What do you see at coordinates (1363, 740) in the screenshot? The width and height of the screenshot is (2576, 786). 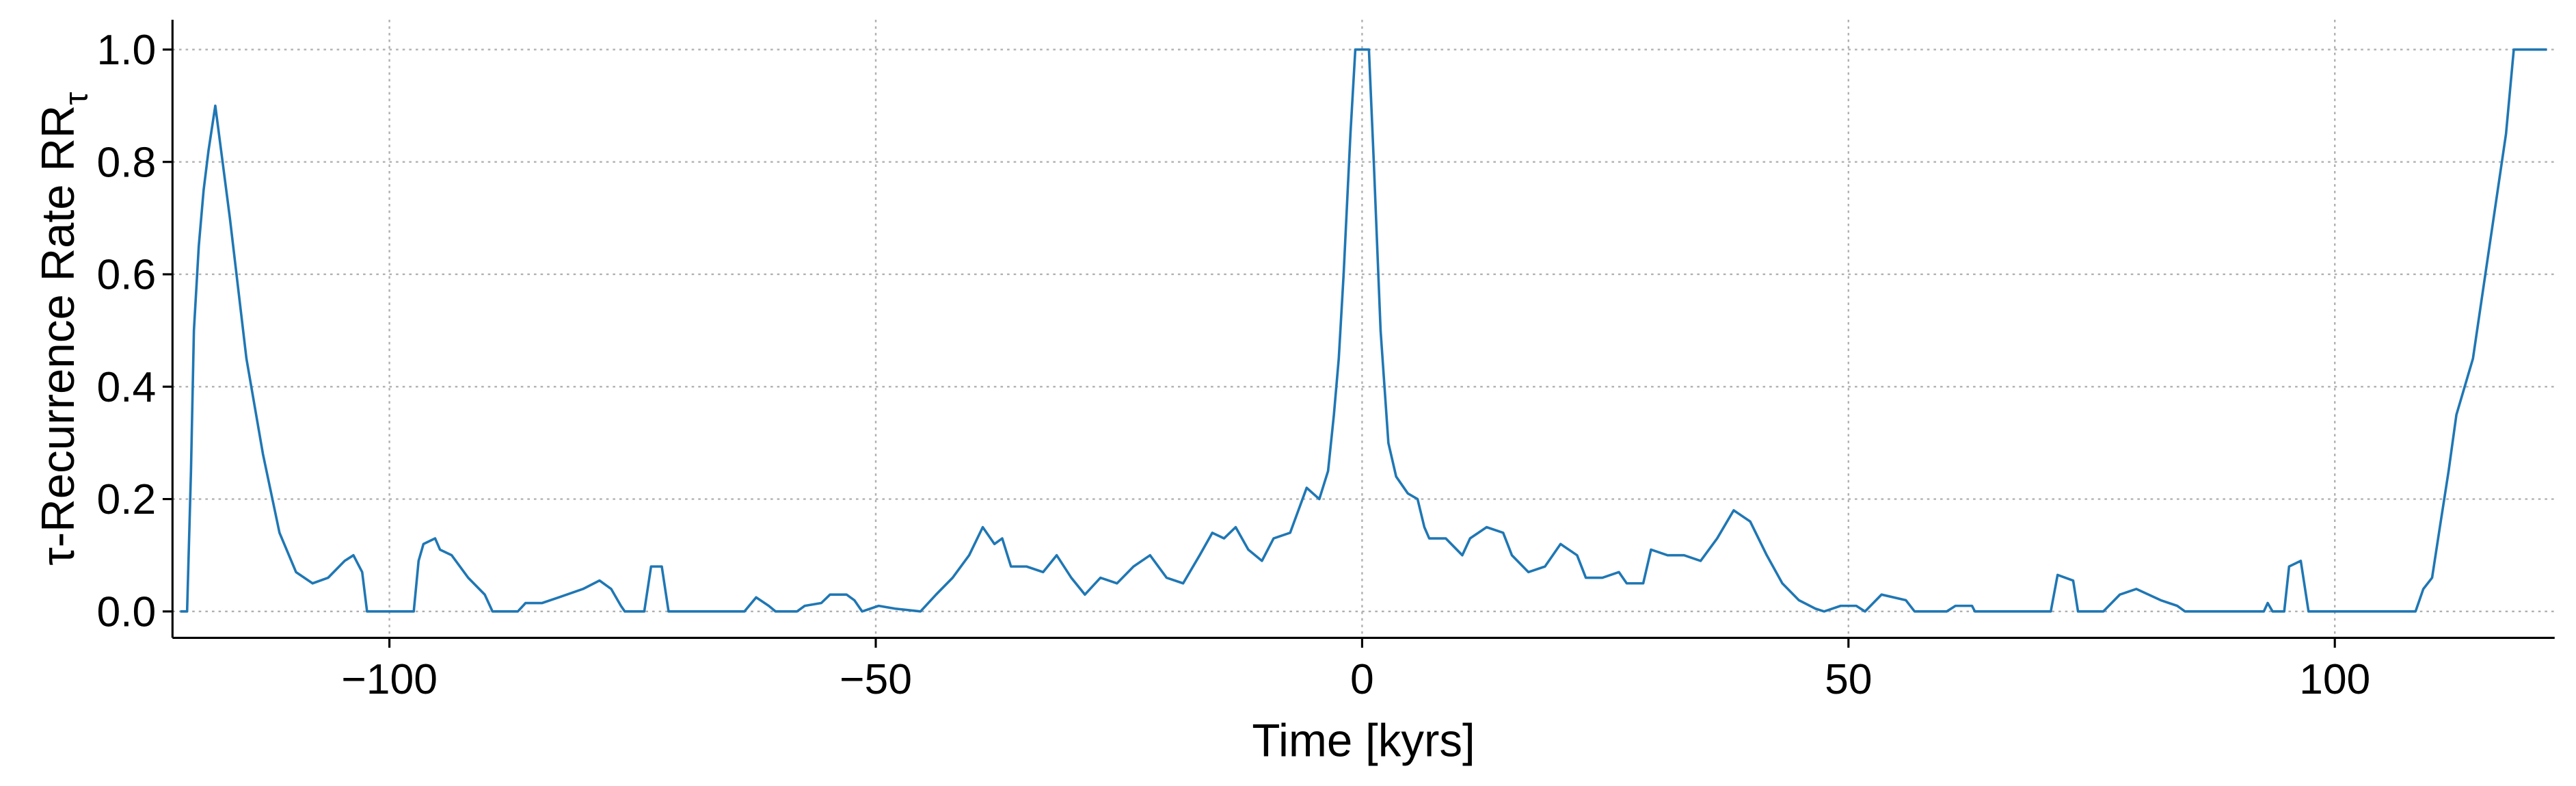 I see `x-axis-label: Time [kyrs]` at bounding box center [1363, 740].